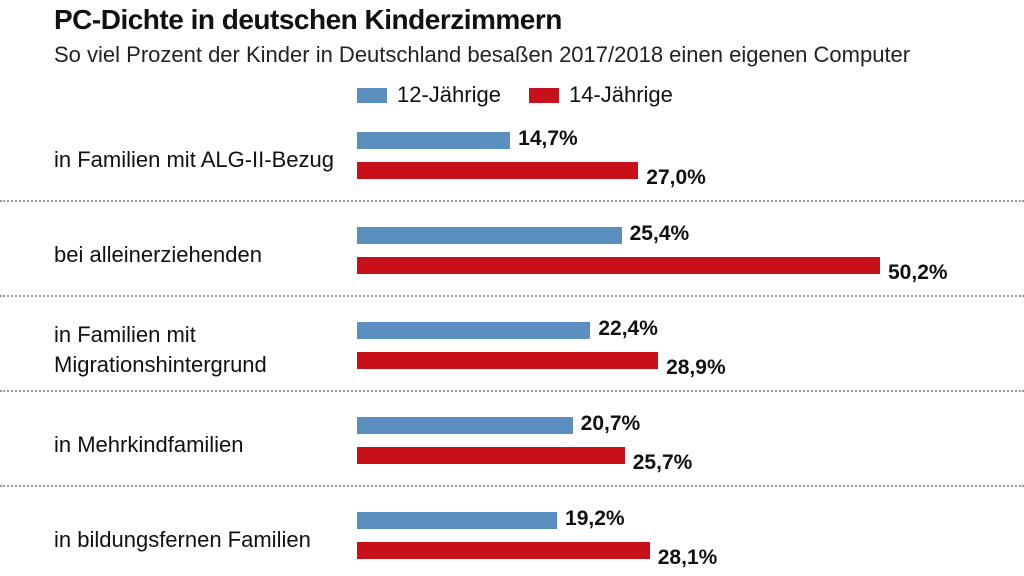 This screenshot has width=1024, height=576. What do you see at coordinates (194, 159) in the screenshot?
I see `category-label: in Familien mit ALG-II-Bezug` at bounding box center [194, 159].